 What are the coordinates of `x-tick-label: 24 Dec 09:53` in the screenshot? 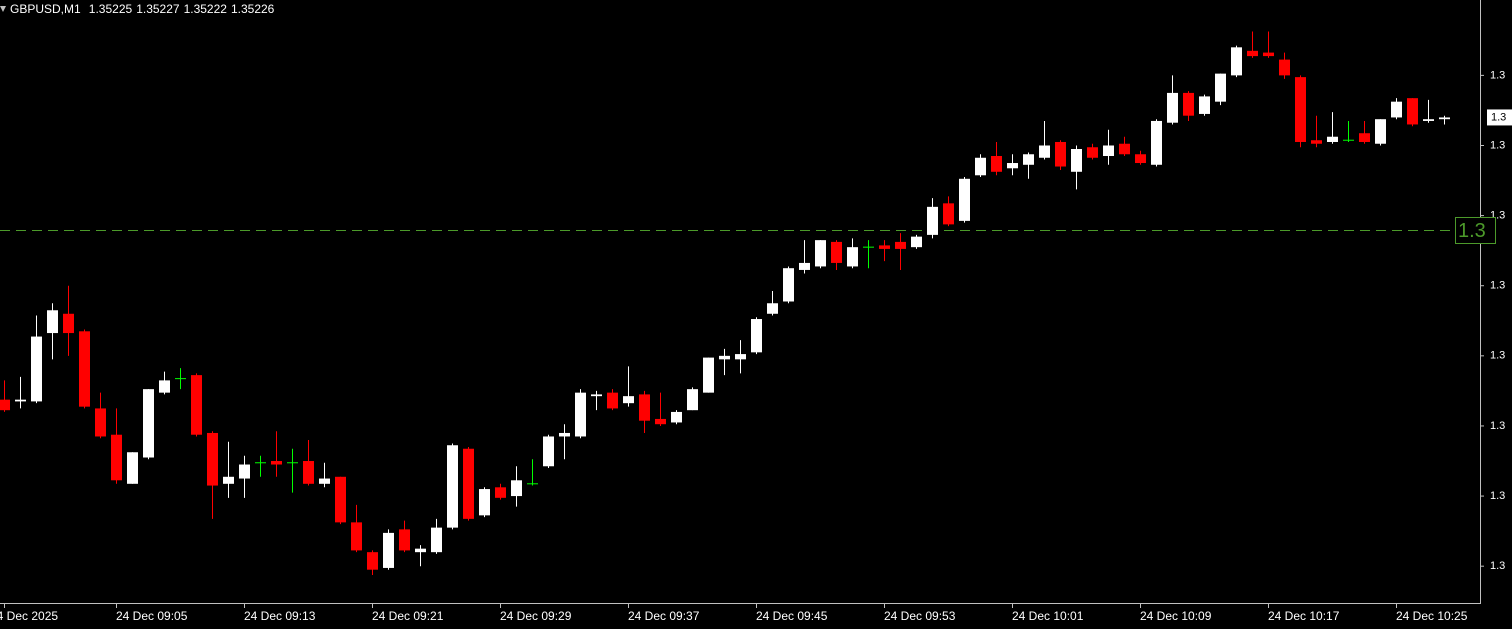 It's located at (920, 616).